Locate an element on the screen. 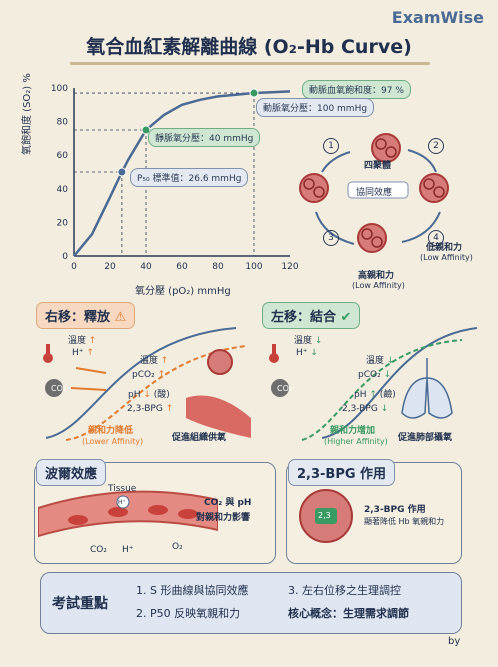 The width and height of the screenshot is (498, 667). bohr-note-2: 對親和力影響 is located at coordinates (223, 518).